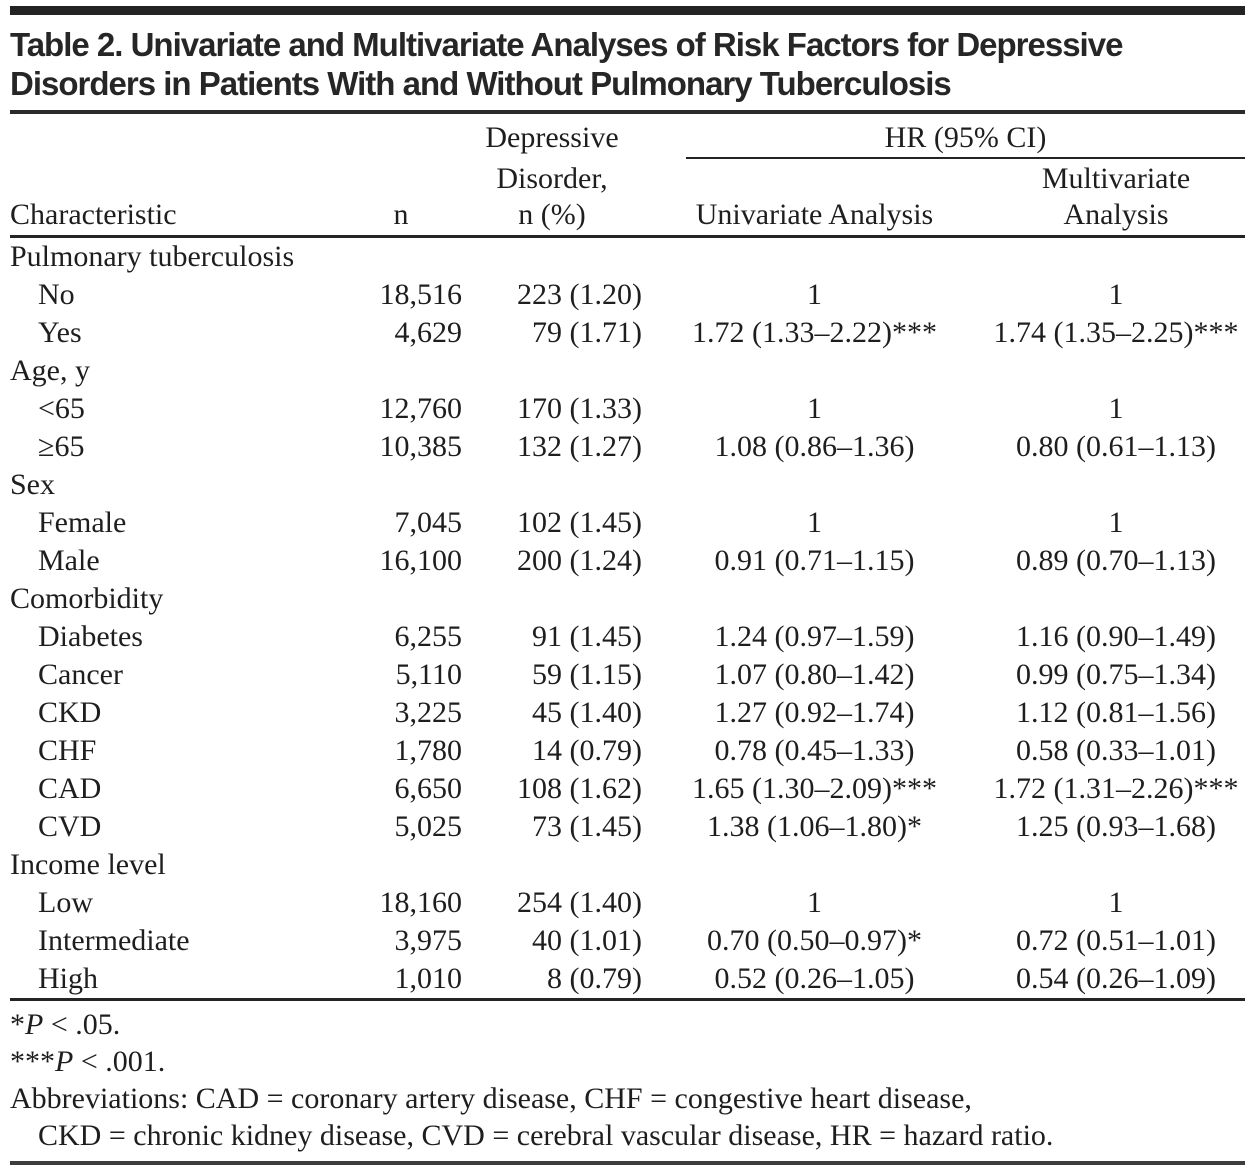 The image size is (1255, 1165). What do you see at coordinates (82, 522) in the screenshot?
I see `cell-characteristic: Female` at bounding box center [82, 522].